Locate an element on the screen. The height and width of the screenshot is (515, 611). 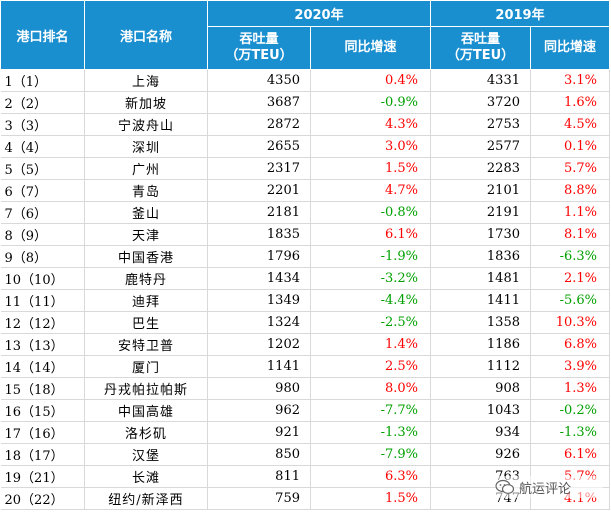
rank-cell: 20（22） is located at coordinates (42, 498).